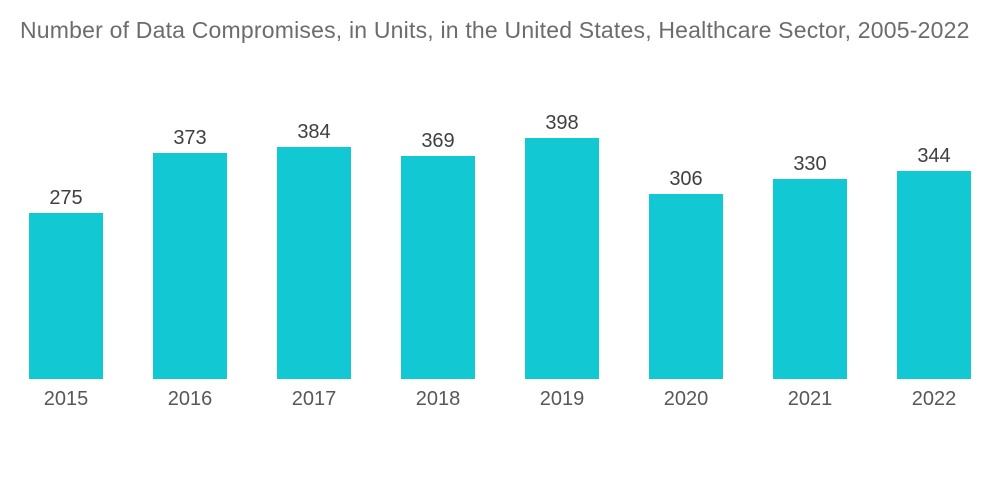  I want to click on bar-2019, so click(562, 258).